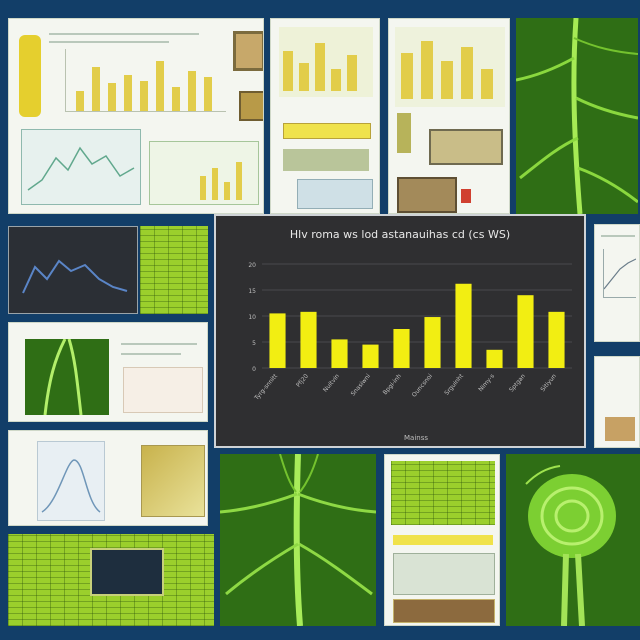 Image resolution: width=640 pixels, height=640 pixels. Describe the element at coordinates (525, 331) in the screenshot. I see `bar-sptgan` at that location.